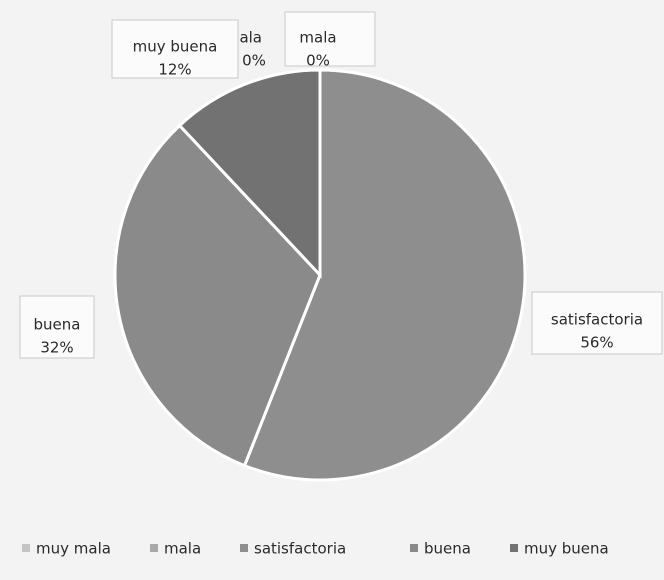  Describe the element at coordinates (447, 549) in the screenshot. I see `legend-label: buena` at that location.